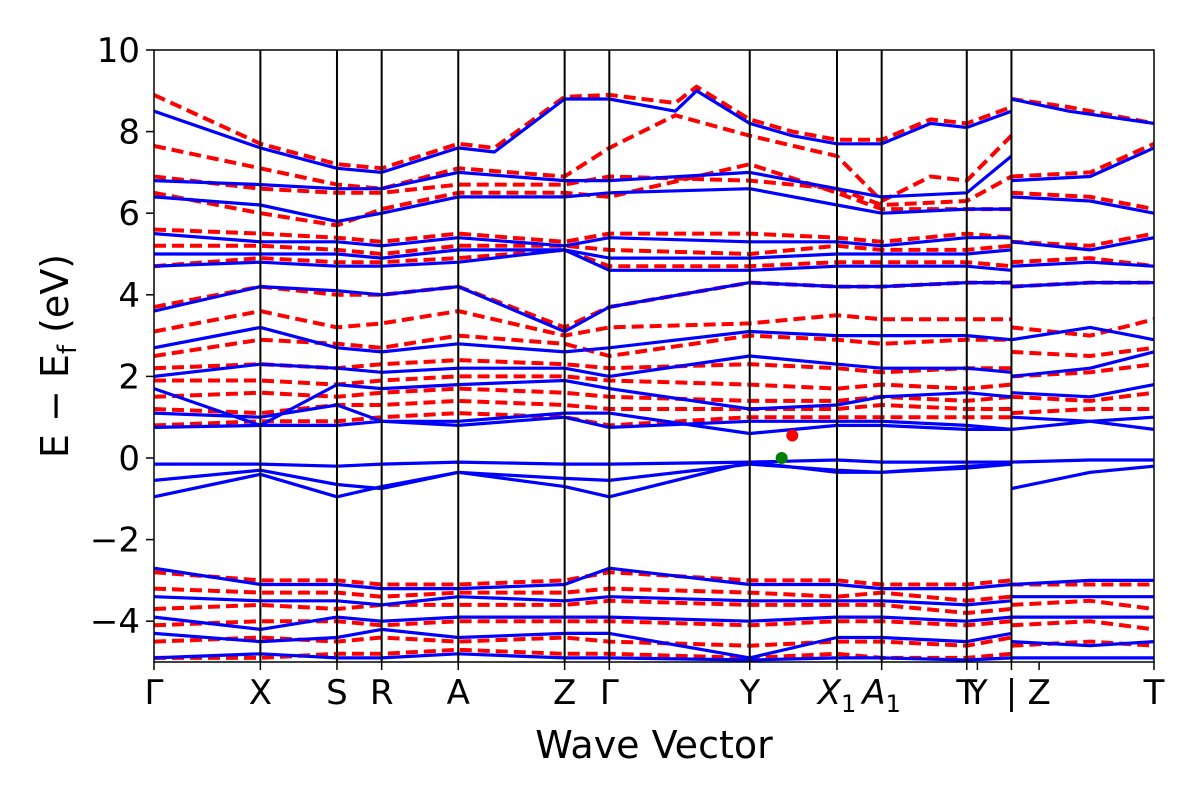 The height and width of the screenshot is (800, 1200). I want to click on x-tick-label: X1, so click(836, 695).